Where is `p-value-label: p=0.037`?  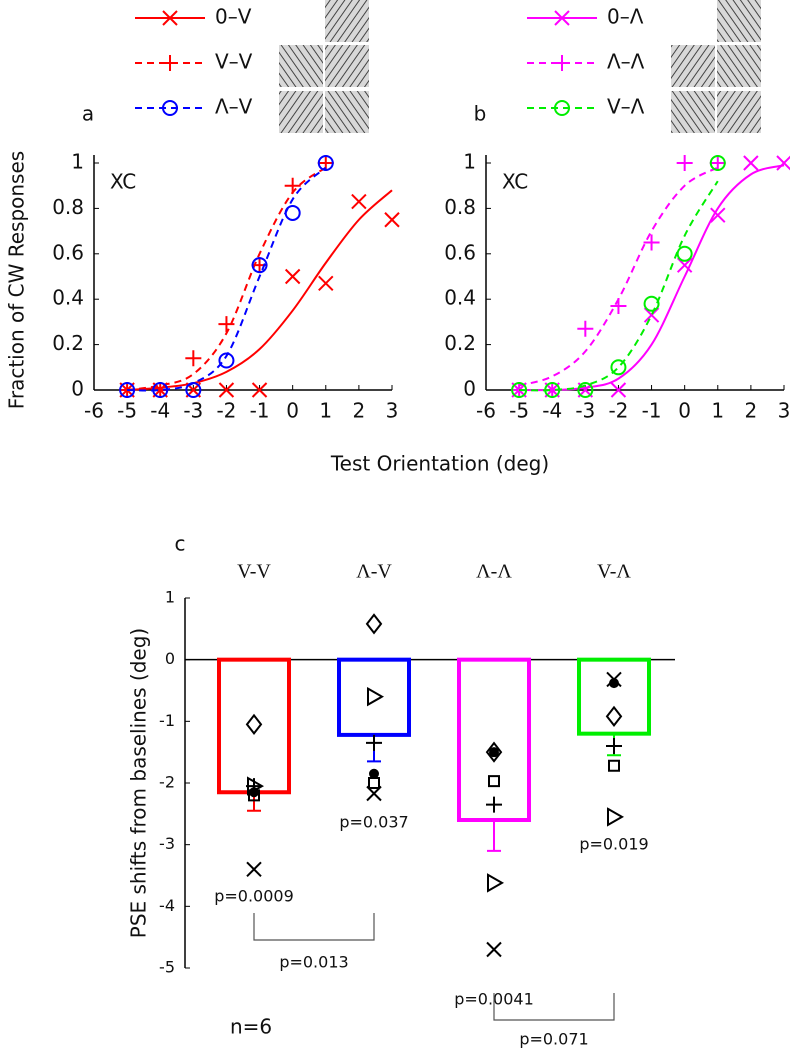
p-value-label: p=0.037 is located at coordinates (373, 822).